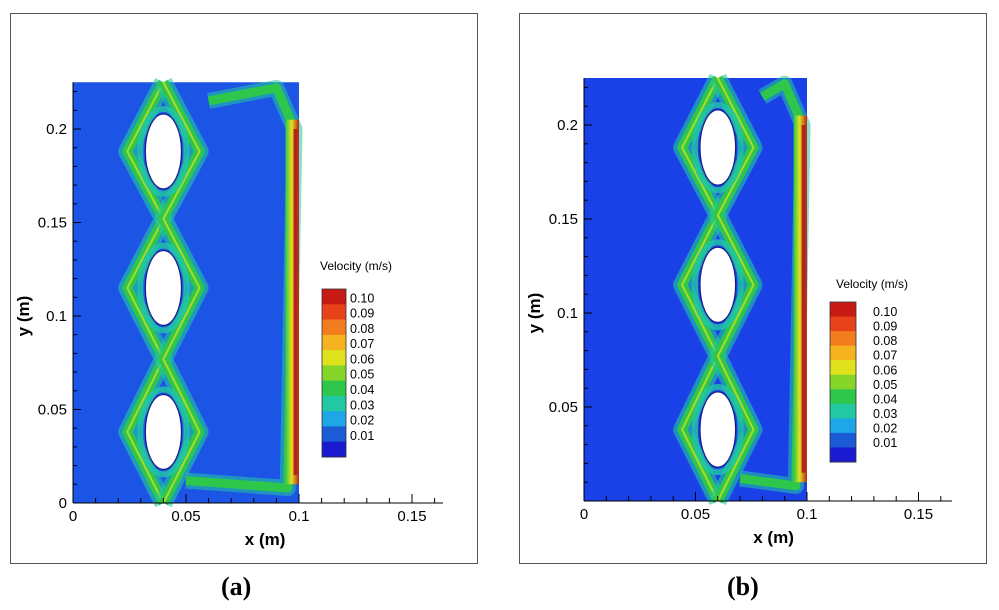 The height and width of the screenshot is (610, 999). What do you see at coordinates (63, 503) in the screenshot?
I see `y-tick-label: 0` at bounding box center [63, 503].